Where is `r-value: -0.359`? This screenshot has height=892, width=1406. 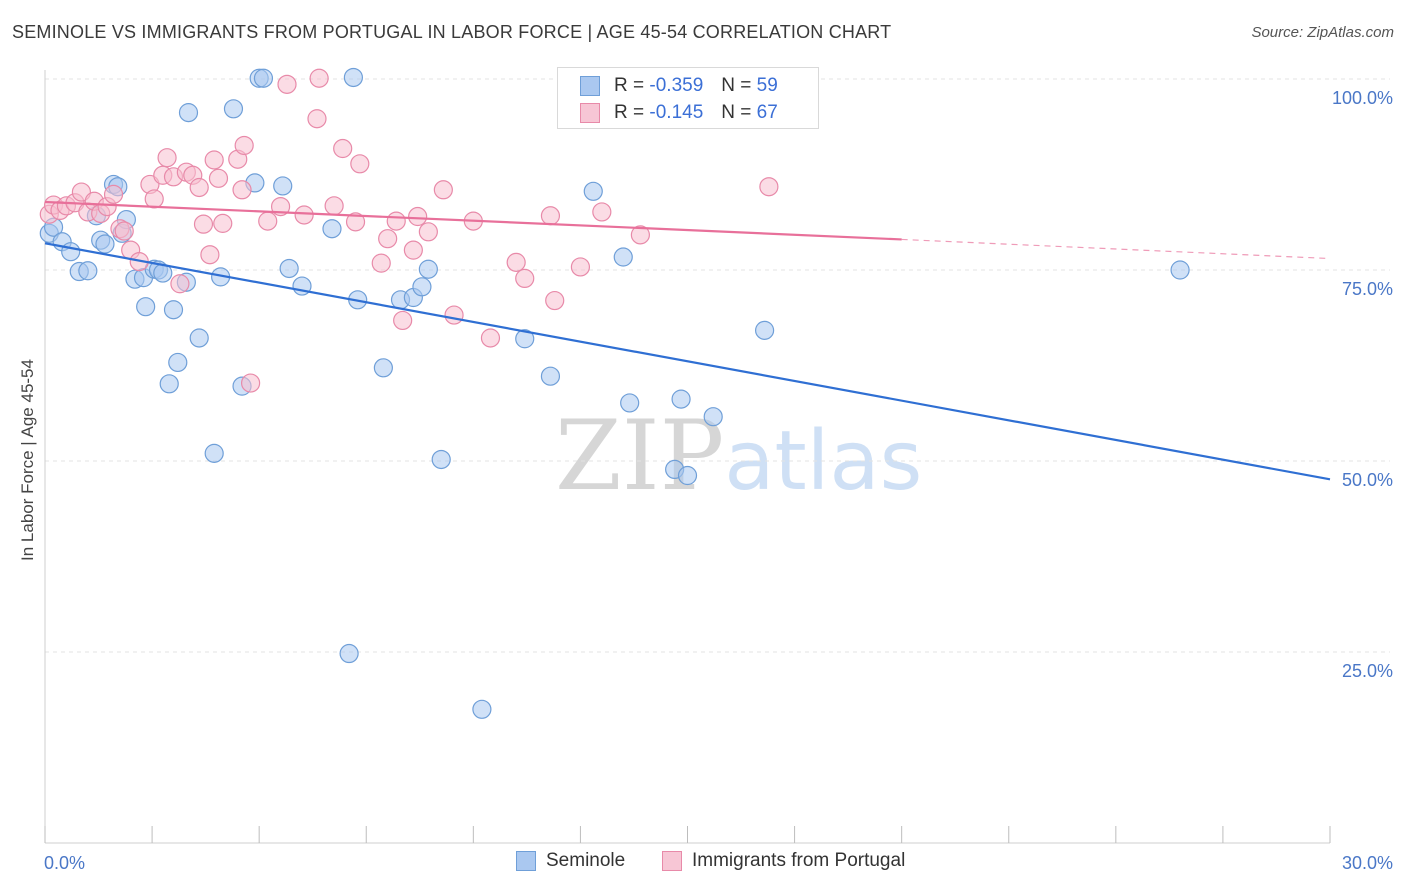
r-value: -0.359 is located at coordinates (676, 85).